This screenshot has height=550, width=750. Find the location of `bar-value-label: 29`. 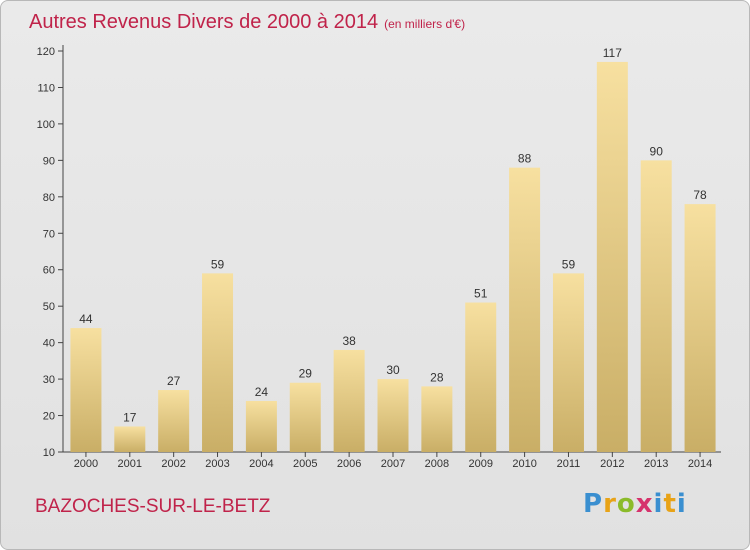

bar-value-label: 29 is located at coordinates (306, 374).